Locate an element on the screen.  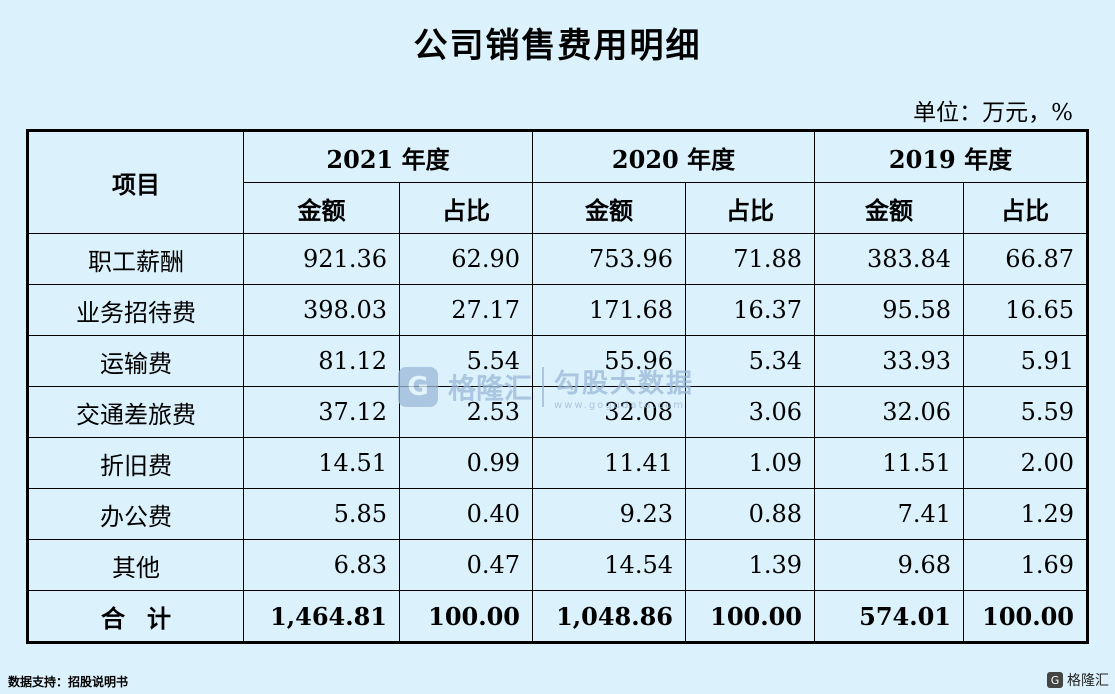
amount-cell: 171.68 is located at coordinates (609, 310).